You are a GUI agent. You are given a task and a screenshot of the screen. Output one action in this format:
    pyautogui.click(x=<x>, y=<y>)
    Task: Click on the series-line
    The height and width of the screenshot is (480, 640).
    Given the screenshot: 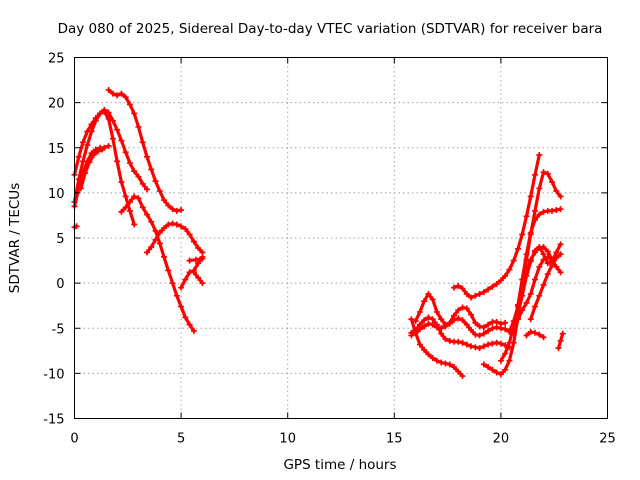 What is the action you would take?
    pyautogui.click(x=533, y=292)
    